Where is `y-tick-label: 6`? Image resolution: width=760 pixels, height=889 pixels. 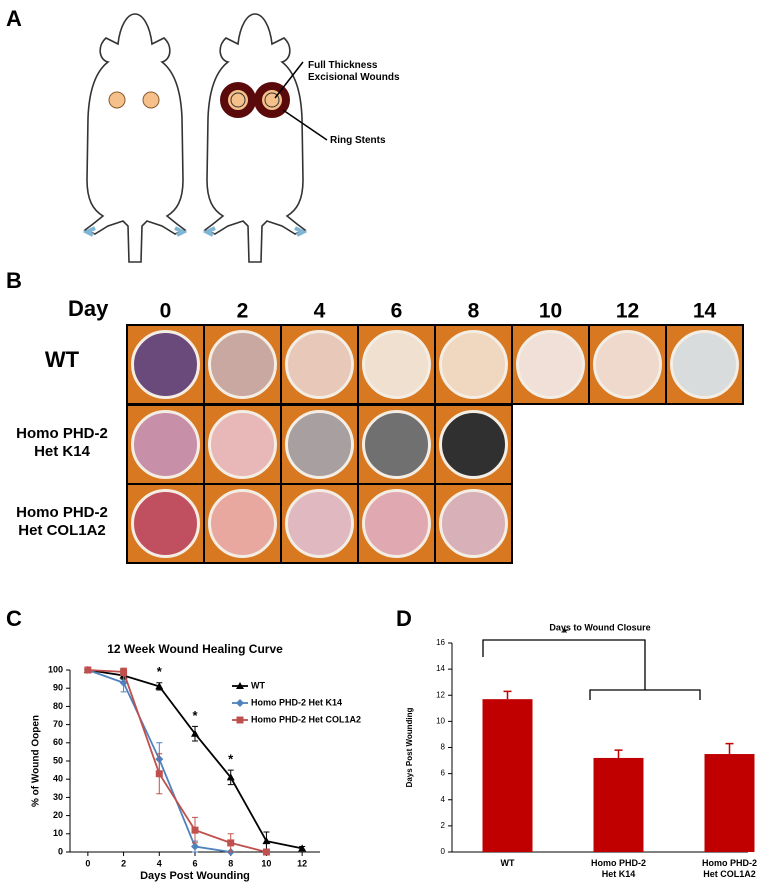
y-tick-label: 6 is located at coordinates (443, 773).